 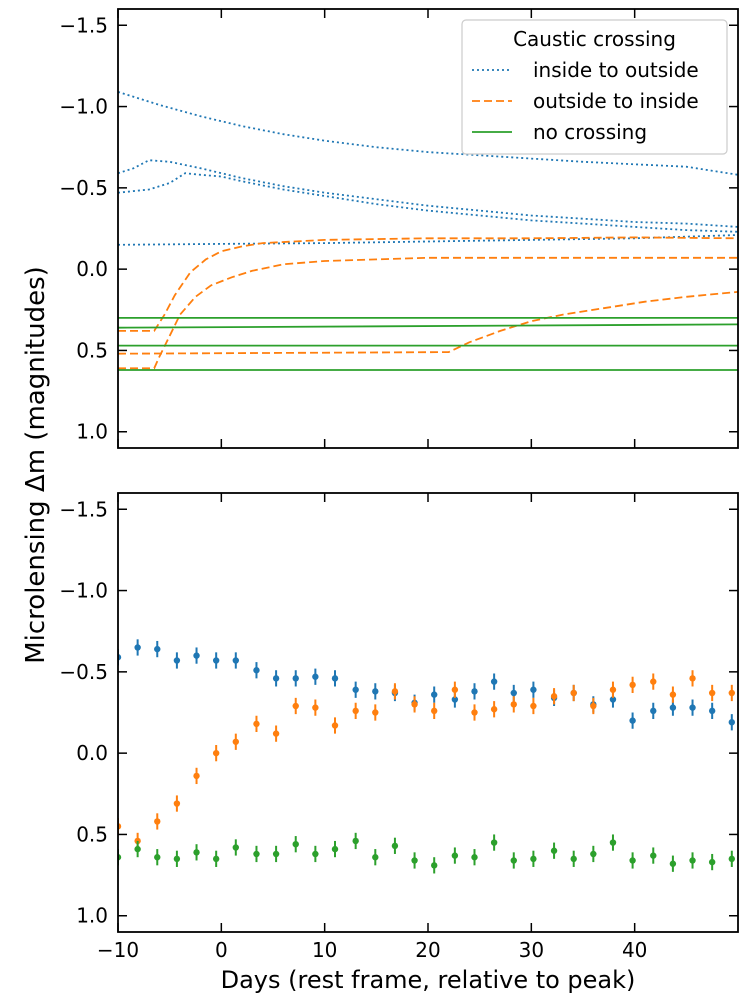 What do you see at coordinates (428, 980) in the screenshot?
I see `x-axis-label: Days (rest frame, relative to peak)` at bounding box center [428, 980].